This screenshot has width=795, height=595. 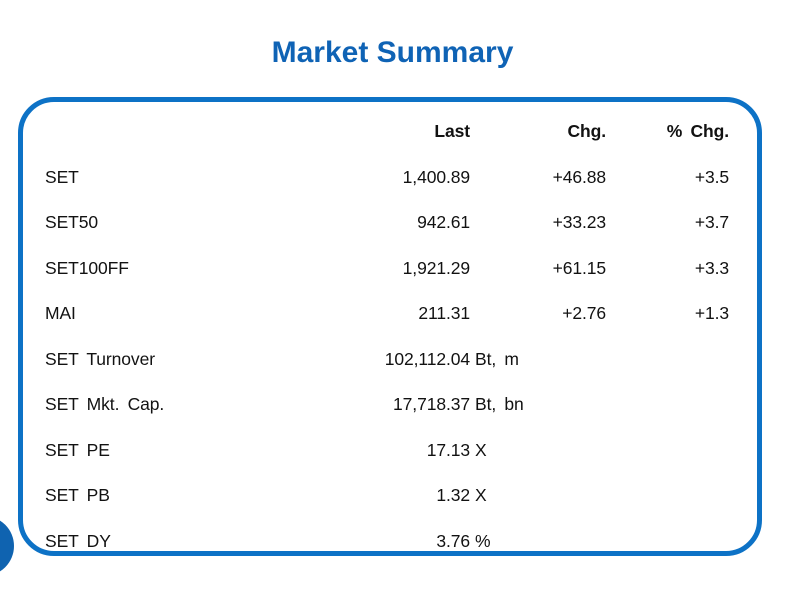 What do you see at coordinates (697, 131) in the screenshot?
I see `header-pct-chg: % Chg.` at bounding box center [697, 131].